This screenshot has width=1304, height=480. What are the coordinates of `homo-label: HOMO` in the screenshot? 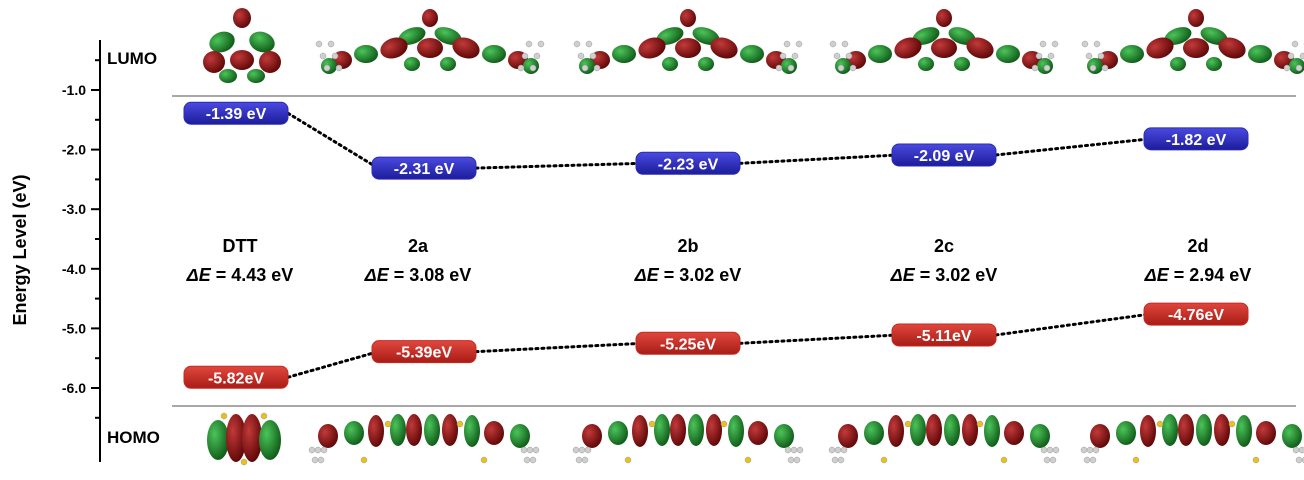 It's located at (133, 437).